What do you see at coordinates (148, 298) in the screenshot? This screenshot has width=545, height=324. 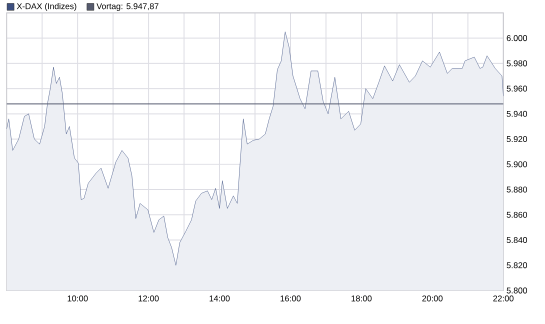 I see `x-tick-label: 12:00` at bounding box center [148, 298].